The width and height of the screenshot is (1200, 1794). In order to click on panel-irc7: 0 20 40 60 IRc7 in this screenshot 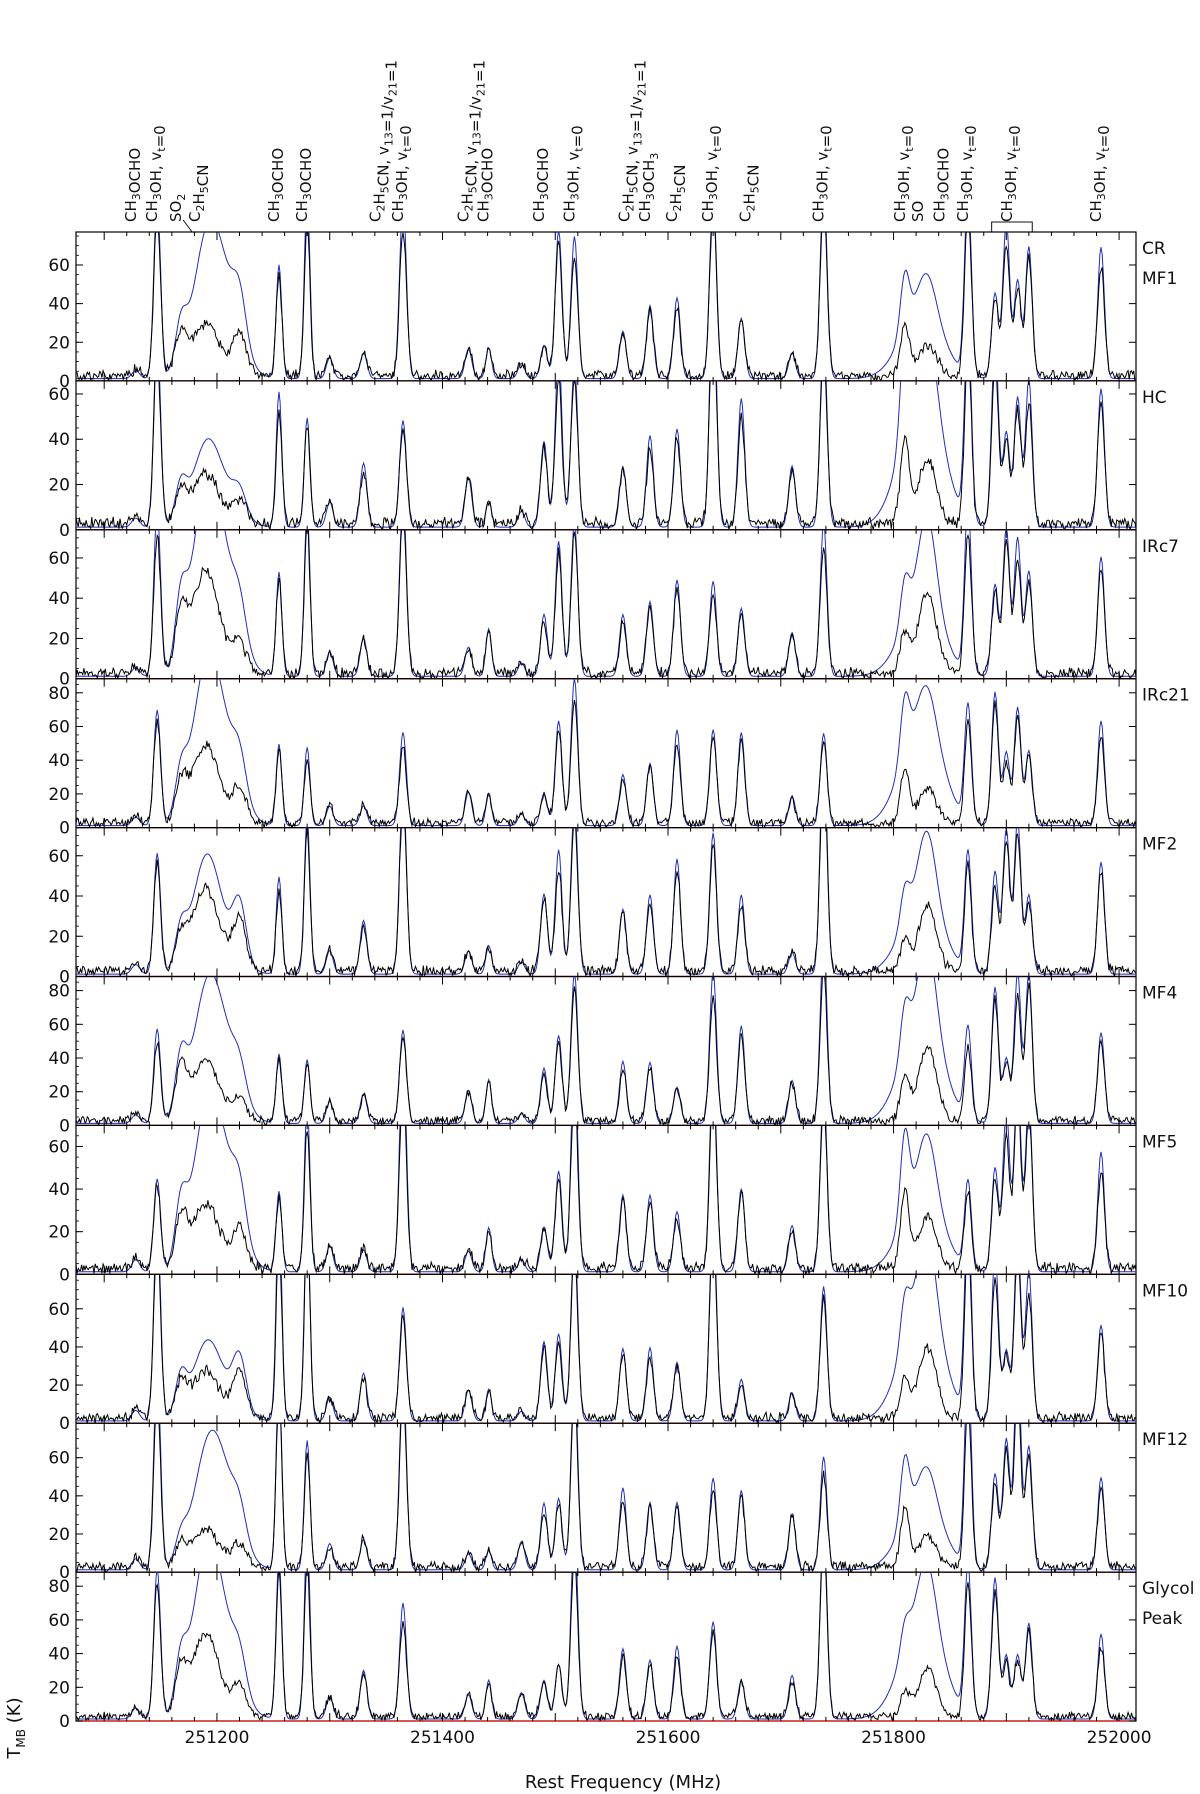, I will do `click(613, 609)`.